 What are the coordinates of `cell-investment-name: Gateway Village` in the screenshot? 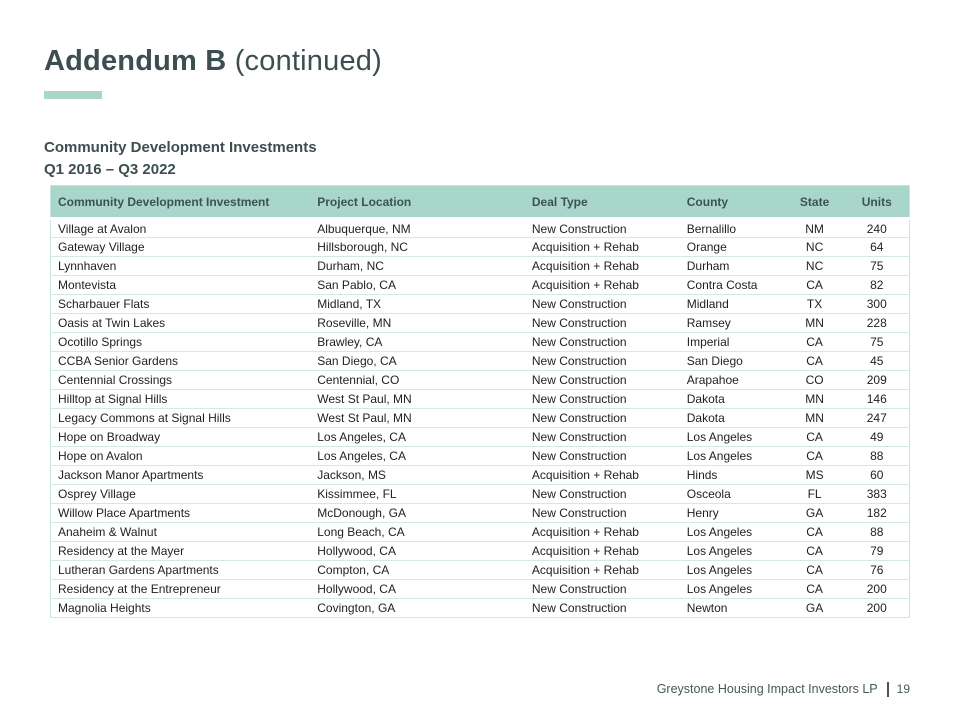 It's located at (180, 247).